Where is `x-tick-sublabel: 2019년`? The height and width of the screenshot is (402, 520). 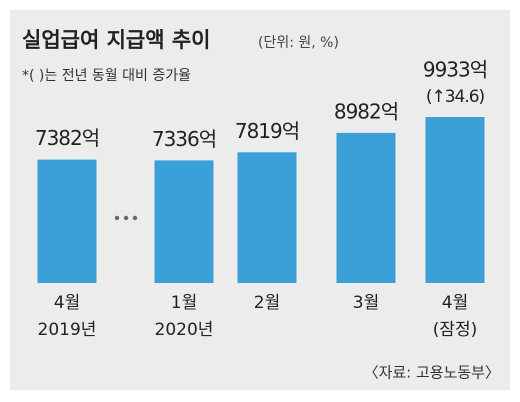
x-tick-sublabel: 2019년 is located at coordinates (67, 330).